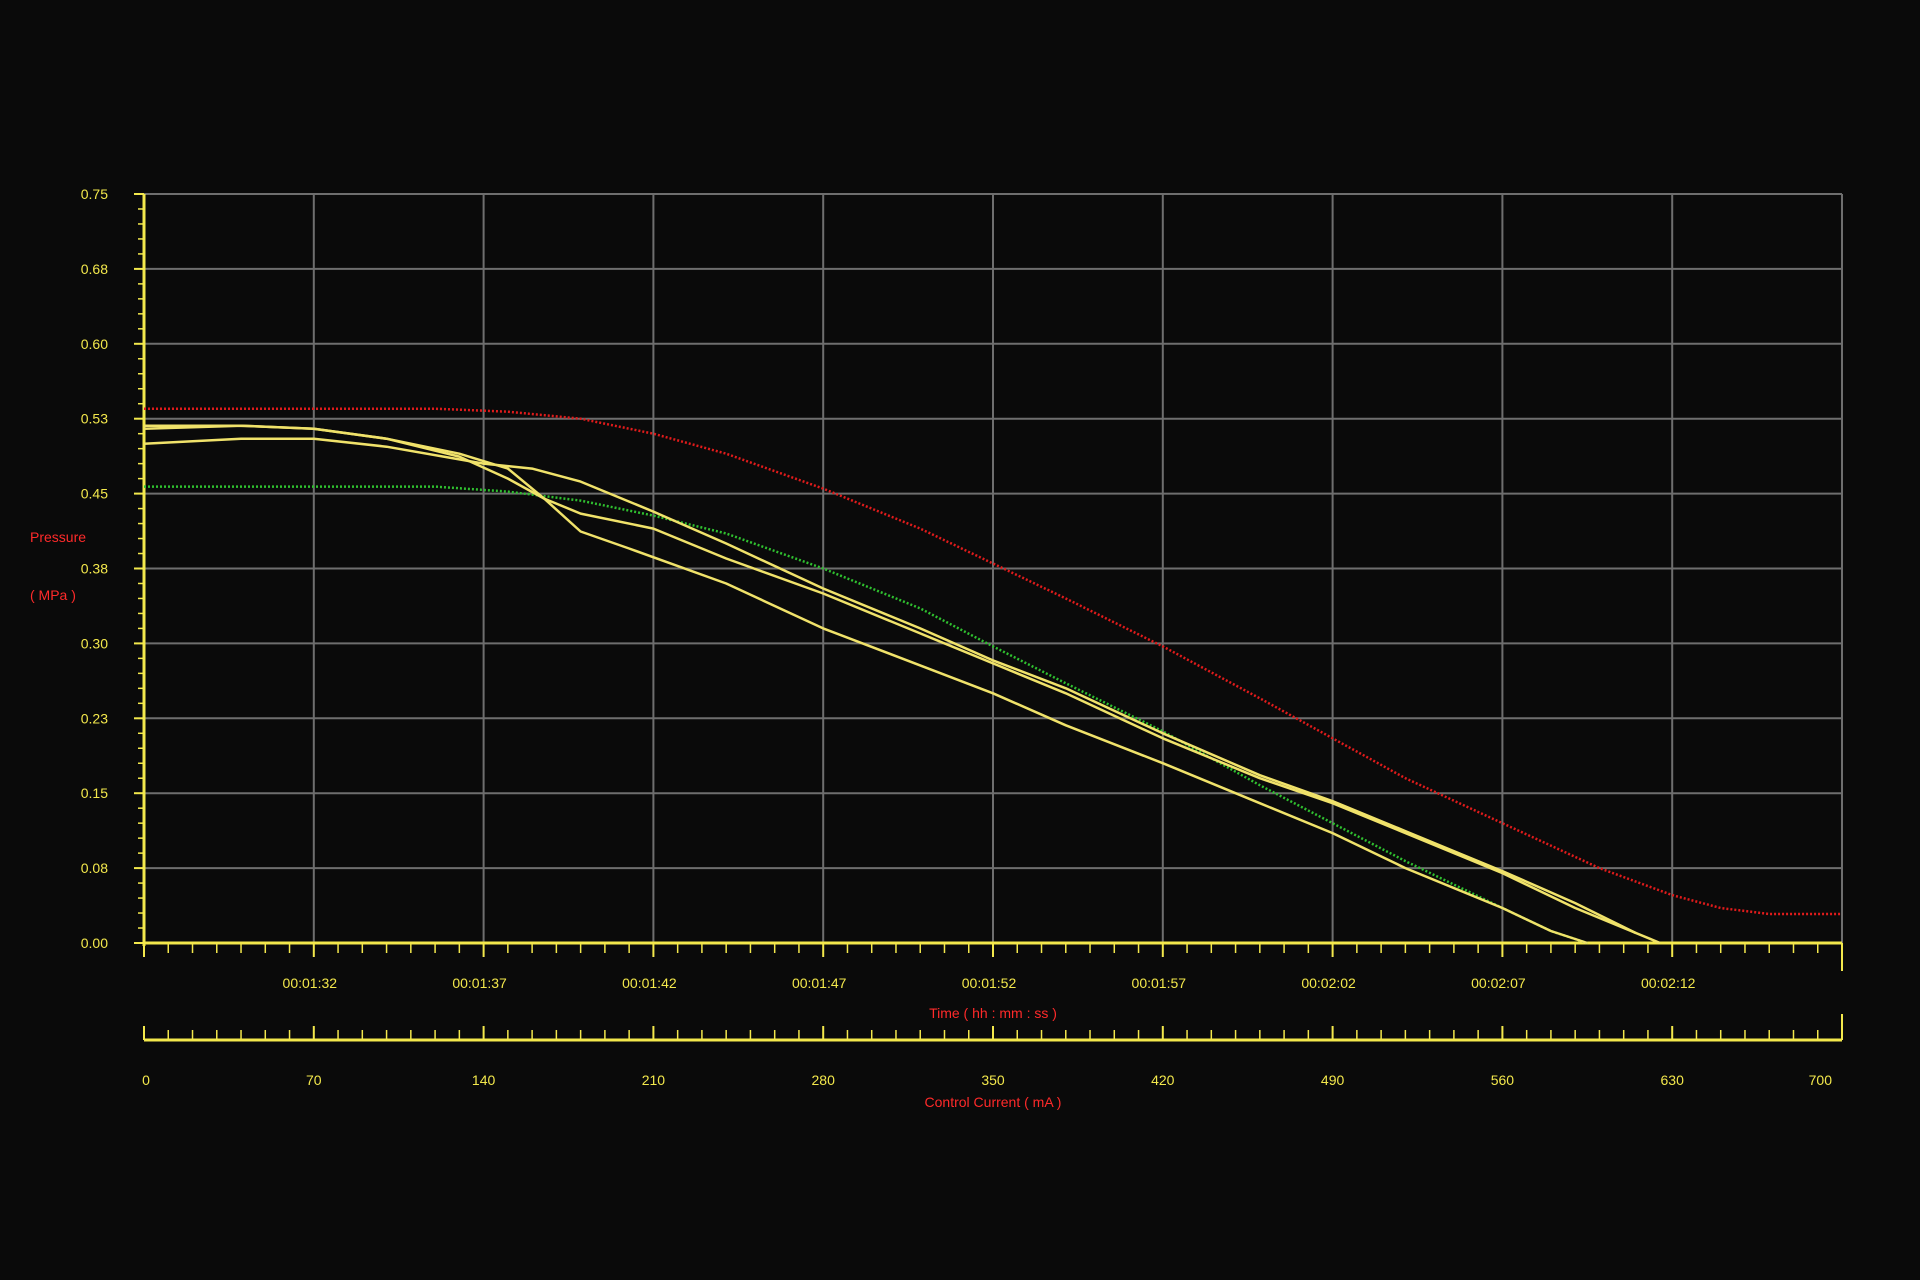  Describe the element at coordinates (310, 983) in the screenshot. I see `time-tick-label: 00:01:32` at that location.